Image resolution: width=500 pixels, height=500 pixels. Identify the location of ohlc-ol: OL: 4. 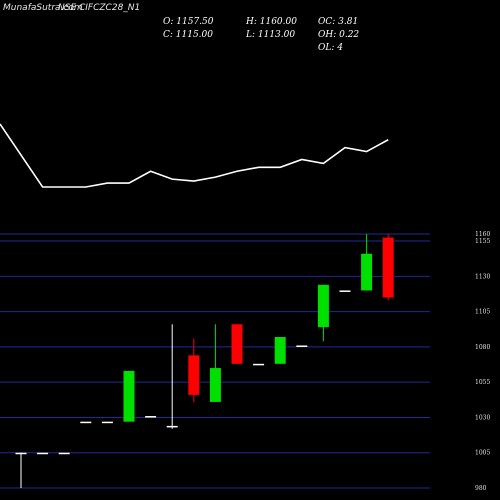
(330, 48).